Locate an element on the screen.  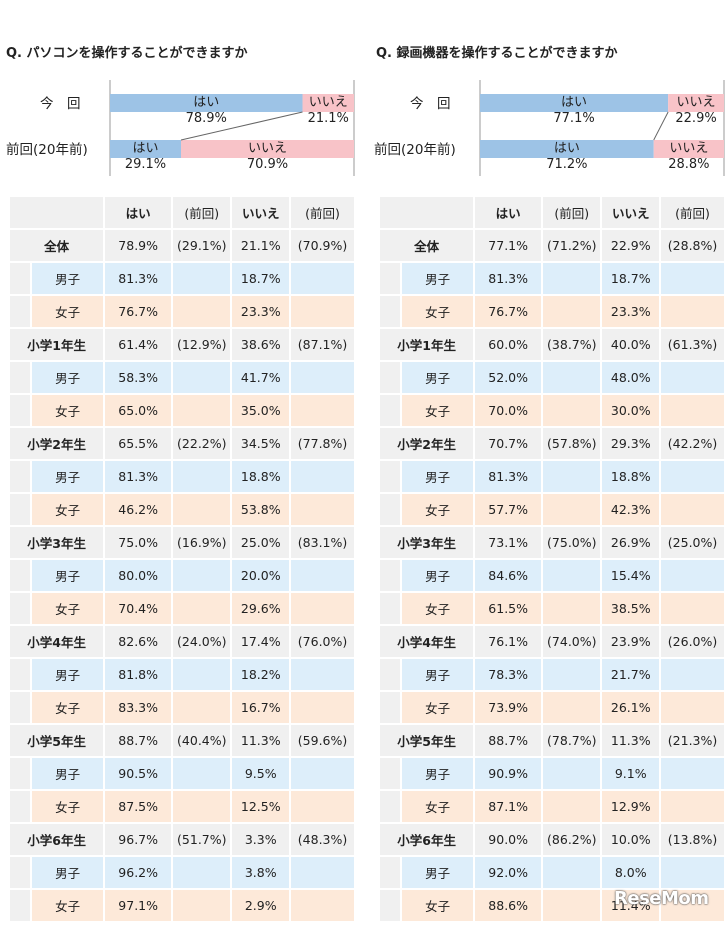
table-row: 男子 96.2% 3.8% is located at coordinates (182, 872).